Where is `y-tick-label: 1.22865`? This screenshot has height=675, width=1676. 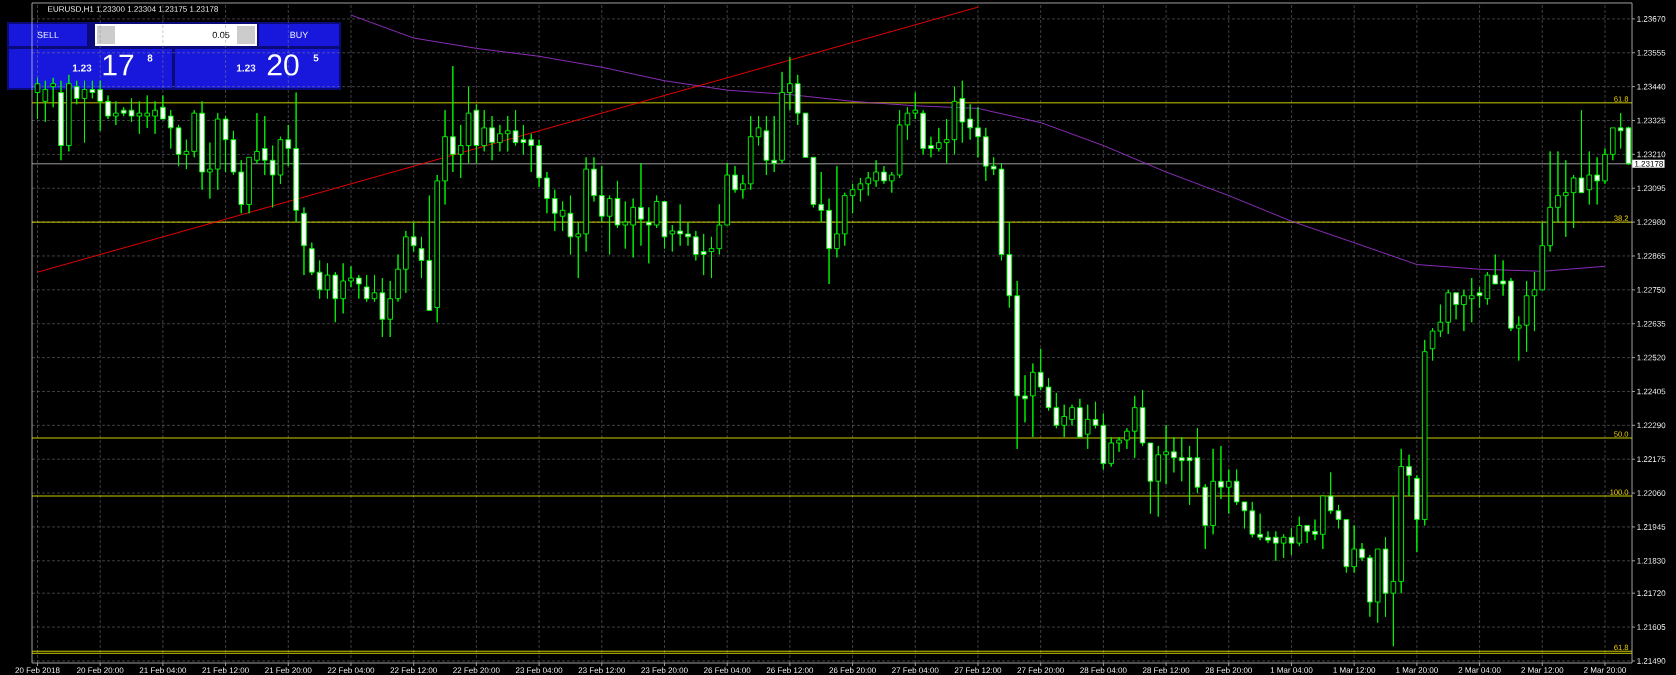
y-tick-label: 1.22865 is located at coordinates (1651, 256).